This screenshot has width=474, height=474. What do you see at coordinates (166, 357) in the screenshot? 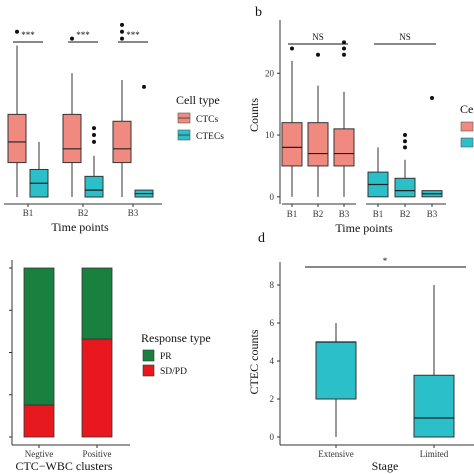
I see `legend-label: PR` at bounding box center [166, 357].